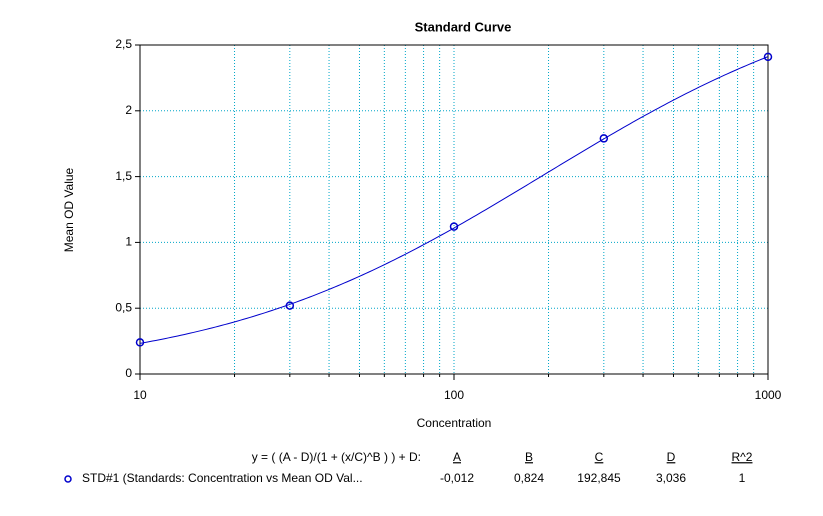 The height and width of the screenshot is (516, 823). I want to click on x-tick-label: 100, so click(454, 395).